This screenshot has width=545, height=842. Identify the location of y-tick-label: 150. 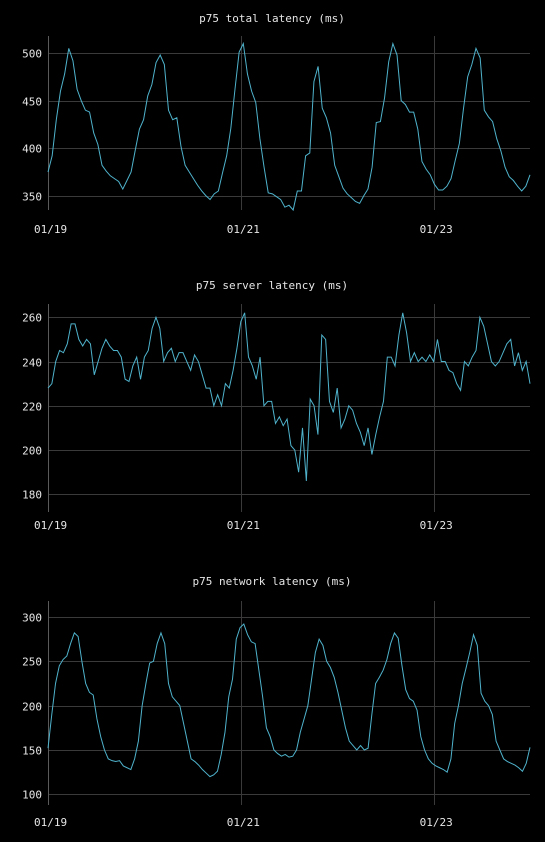
(32, 751).